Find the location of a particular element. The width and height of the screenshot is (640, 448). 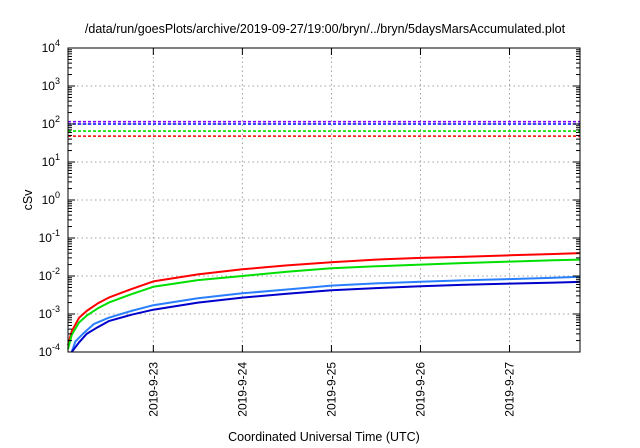

y-tick-label: 10⁰ is located at coordinates (51, 198).